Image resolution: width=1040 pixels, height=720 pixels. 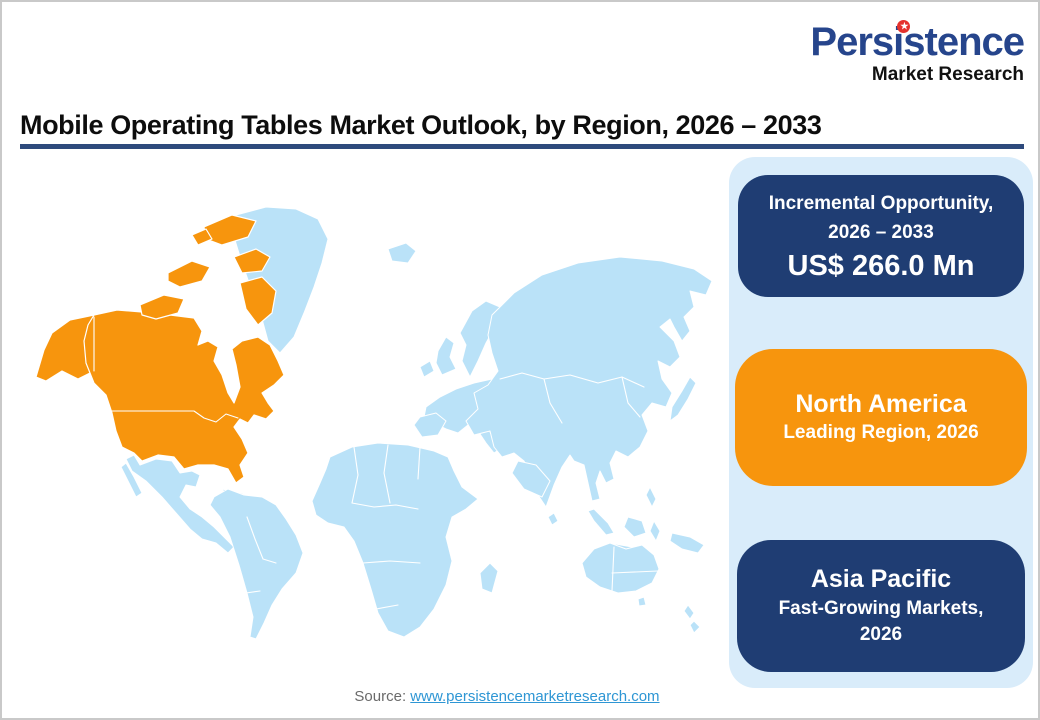 I want to click on title-underline, so click(x=522, y=146).